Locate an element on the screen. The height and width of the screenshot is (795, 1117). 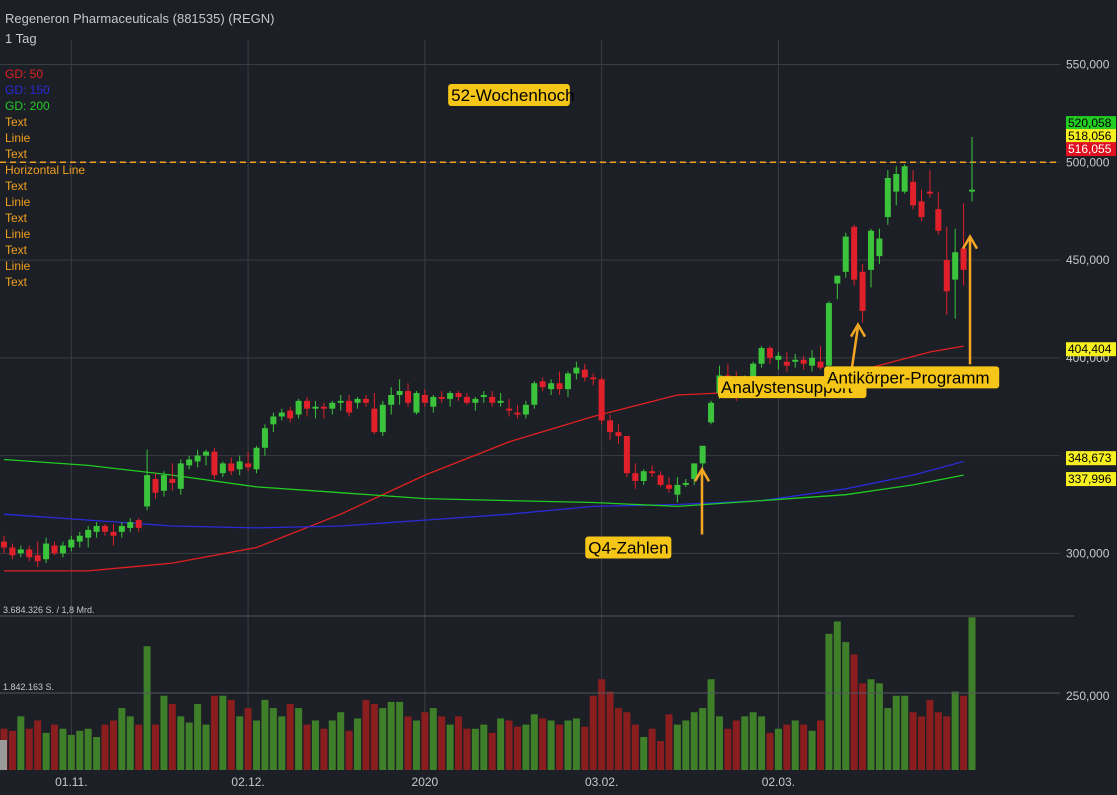
x-tick-label: 2020 is located at coordinates (425, 782).